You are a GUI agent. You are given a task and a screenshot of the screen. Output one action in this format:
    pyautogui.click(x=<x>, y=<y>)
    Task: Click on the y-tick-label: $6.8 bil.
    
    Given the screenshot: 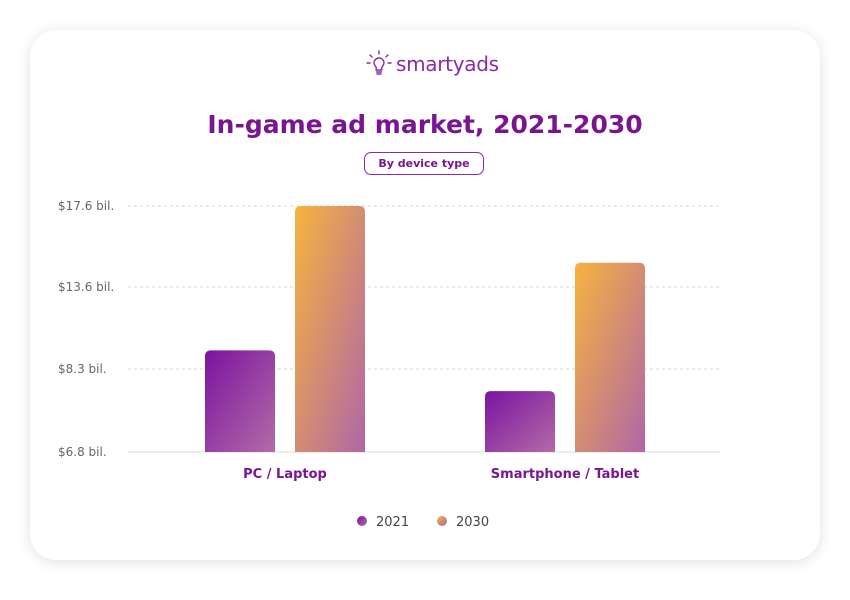 What is the action you would take?
    pyautogui.click(x=82, y=452)
    